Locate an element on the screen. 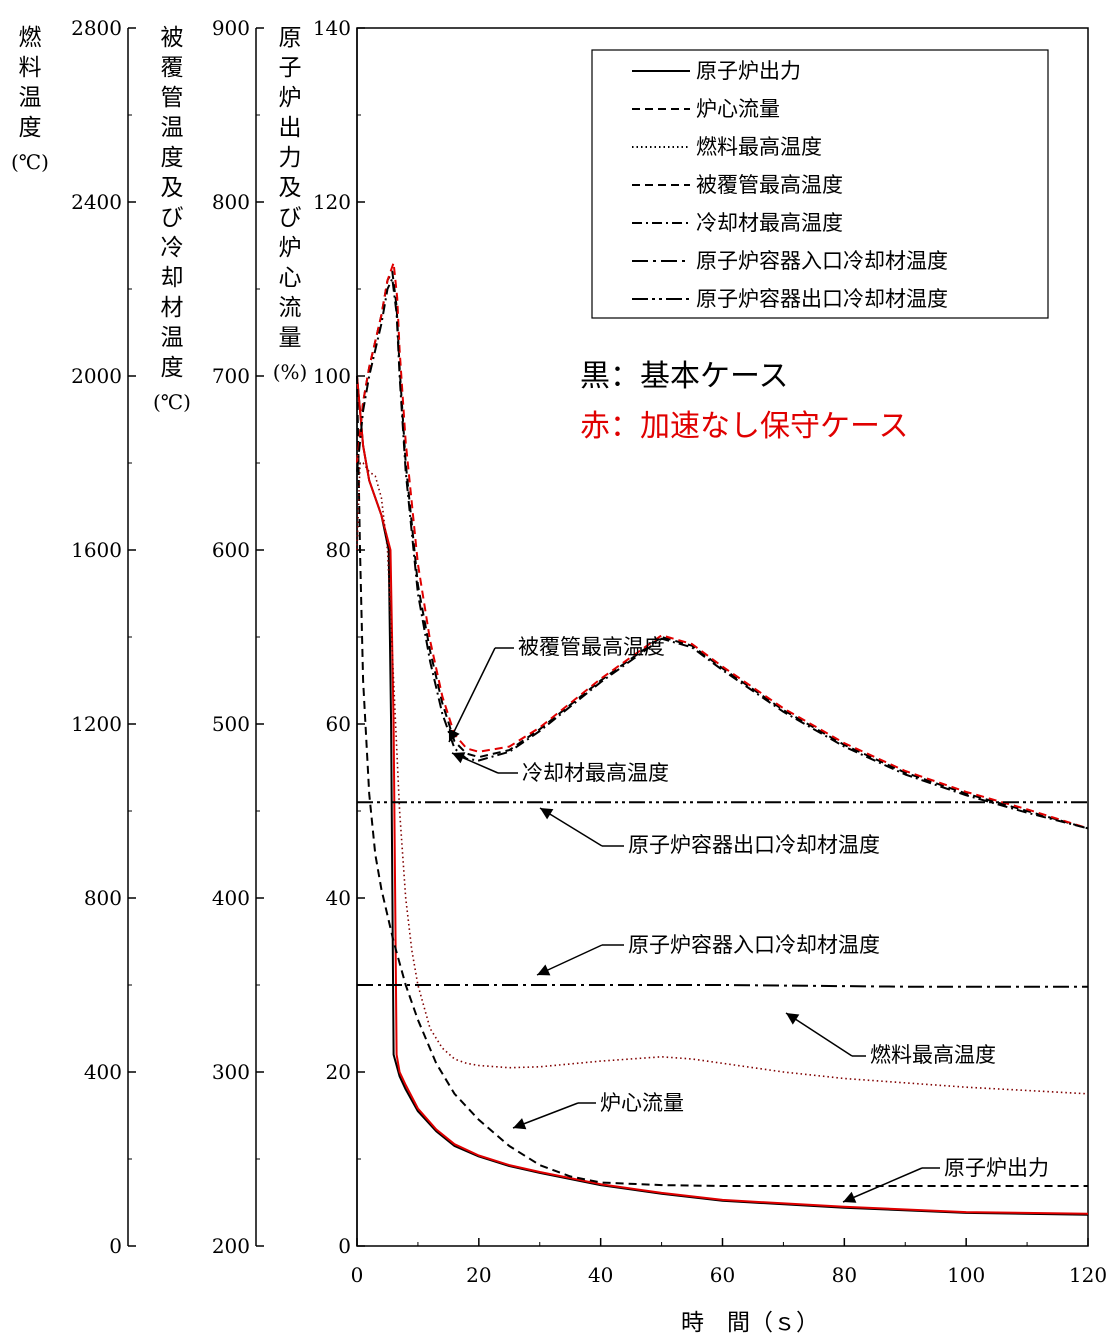 The height and width of the screenshot is (1339, 1108). x-axis-label: 時 間（ｓ） is located at coordinates (750, 1323).